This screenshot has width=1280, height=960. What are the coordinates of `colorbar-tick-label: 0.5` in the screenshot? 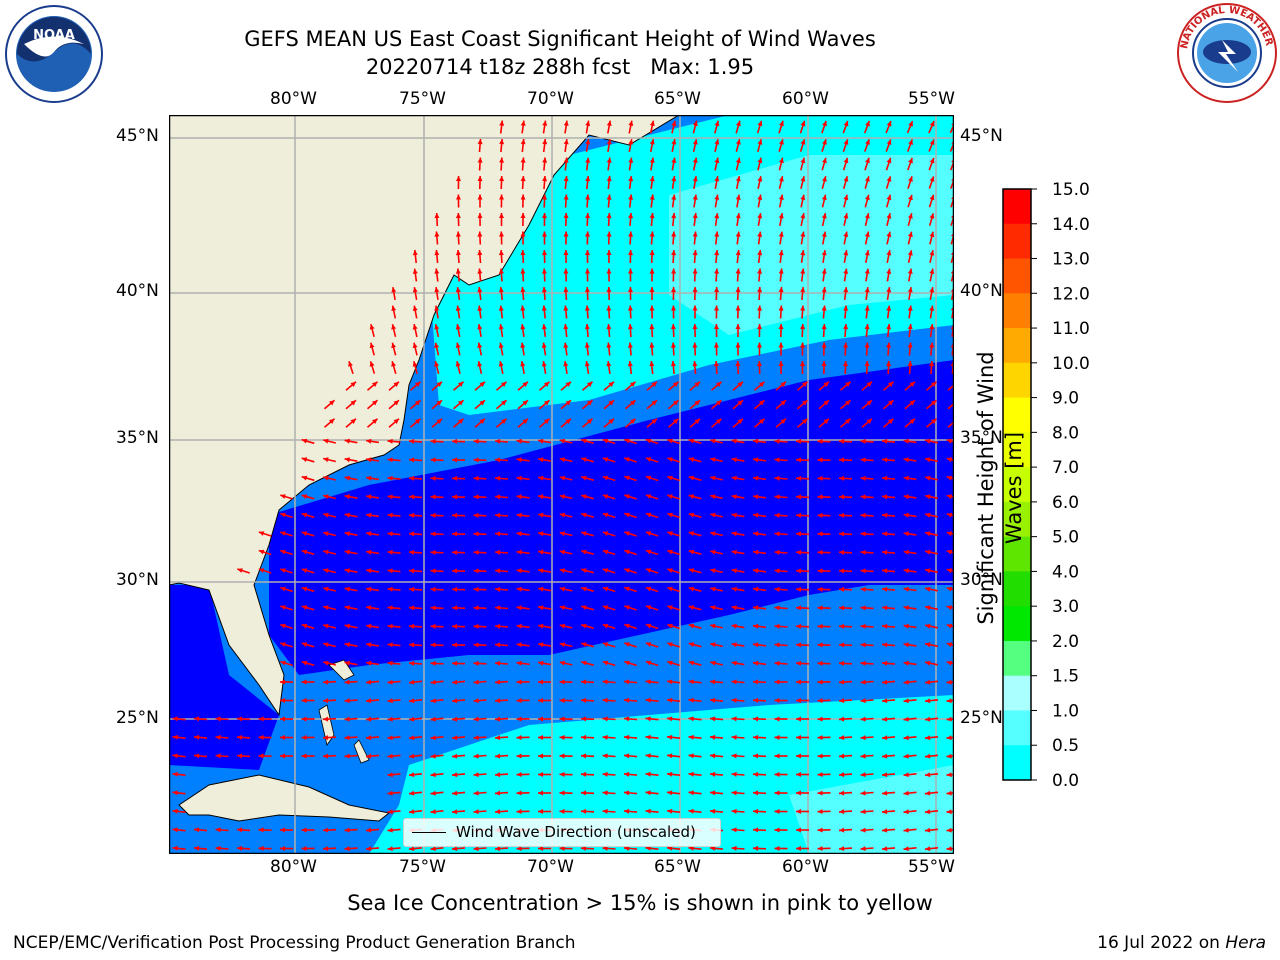 It's located at (1065, 746).